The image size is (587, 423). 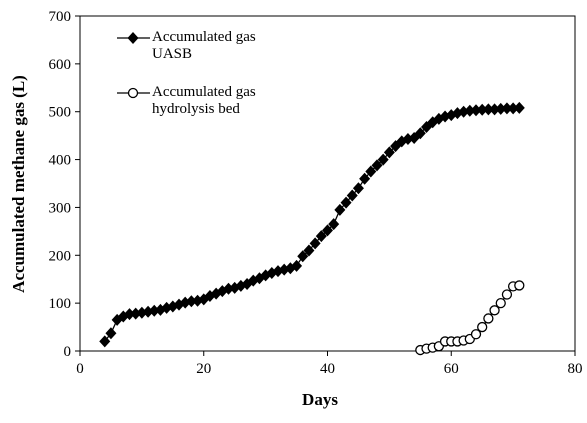 I want to click on x-tick-label: 20, so click(x=203, y=369).